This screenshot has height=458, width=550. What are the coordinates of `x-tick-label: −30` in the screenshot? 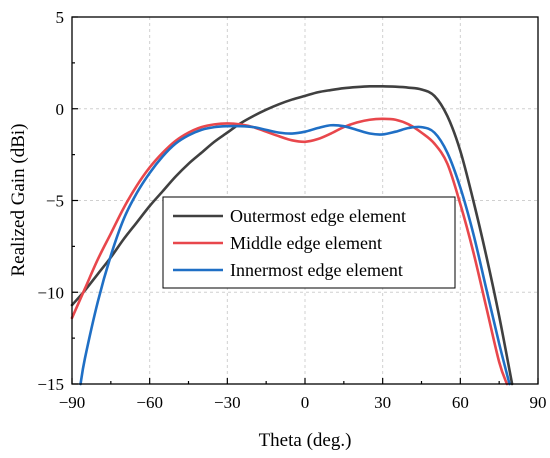 It's located at (227, 402).